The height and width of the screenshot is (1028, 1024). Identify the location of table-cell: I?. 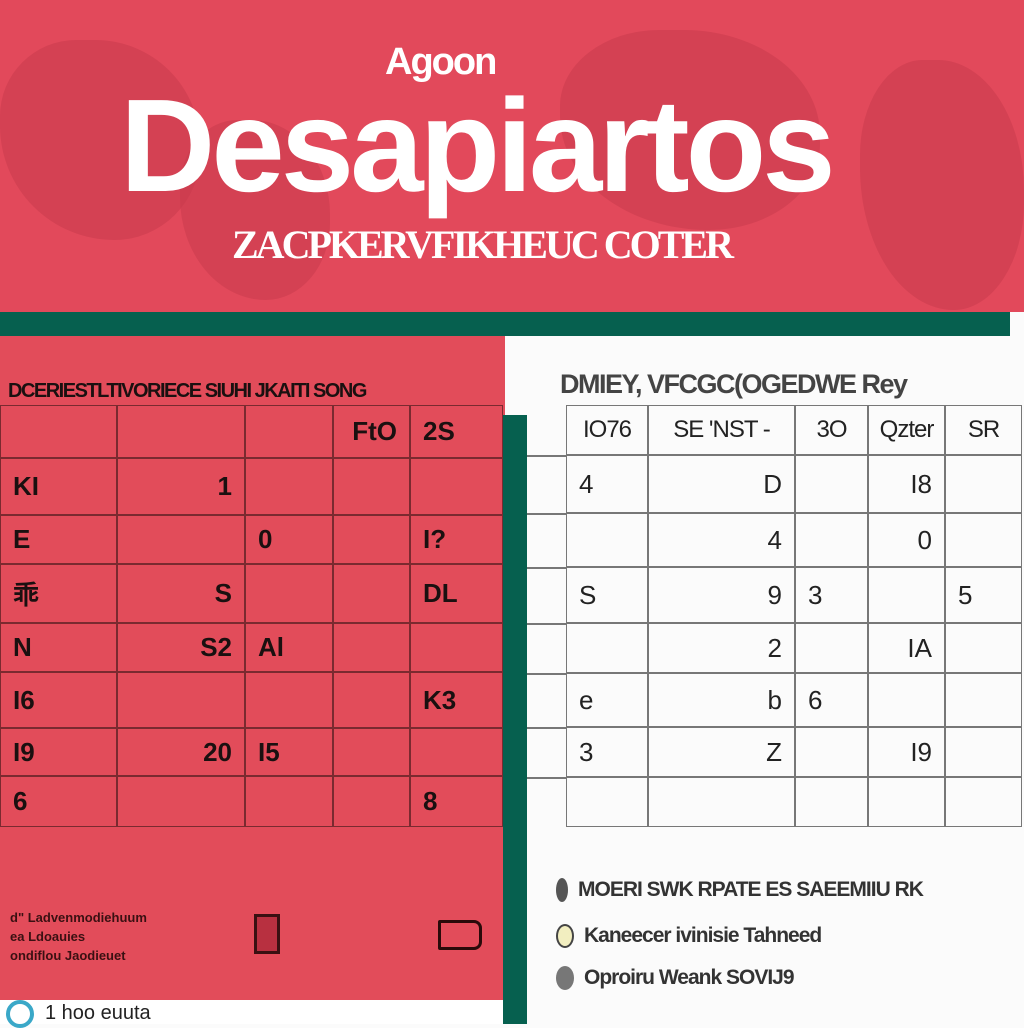
(456, 539).